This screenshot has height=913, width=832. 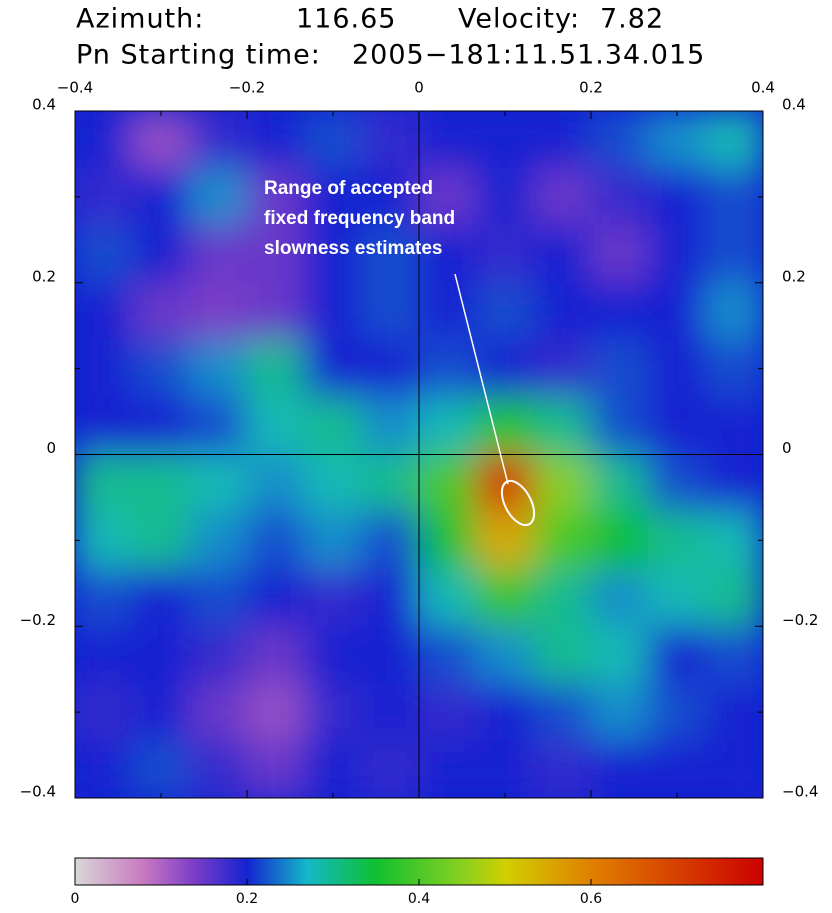 I want to click on title-text: 116.65, so click(x=346, y=19).